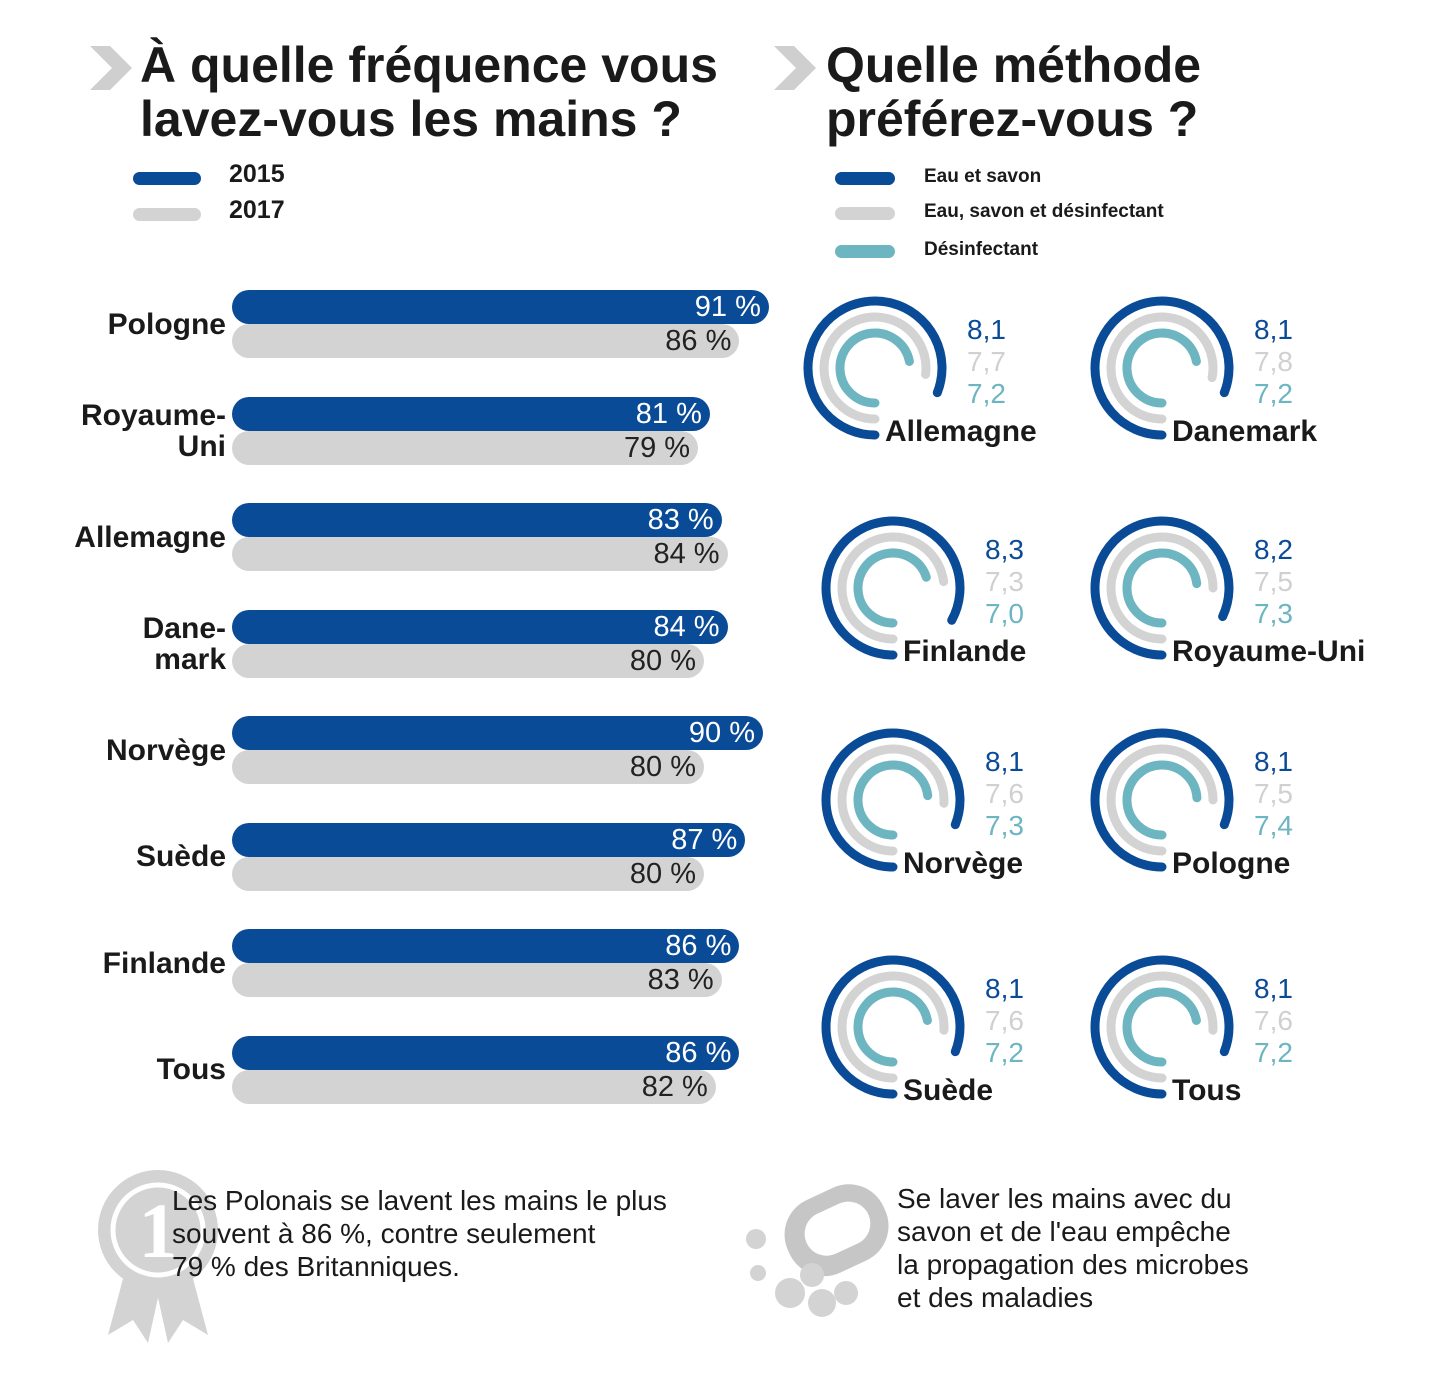  What do you see at coordinates (166, 324) in the screenshot?
I see `country-label-line: Pologne` at bounding box center [166, 324].